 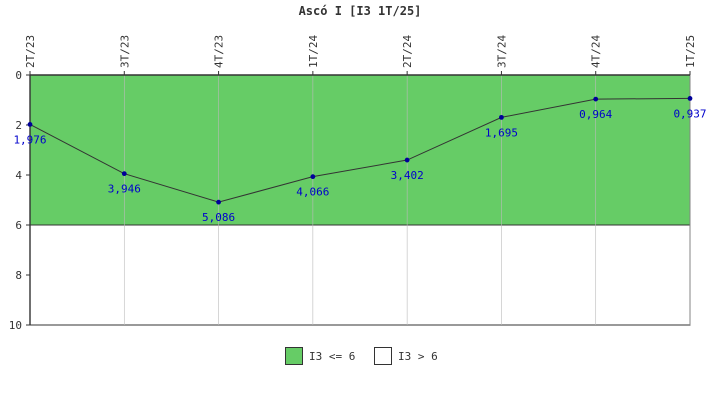 I want to click on y-tick-label: 0, so click(x=18, y=75).